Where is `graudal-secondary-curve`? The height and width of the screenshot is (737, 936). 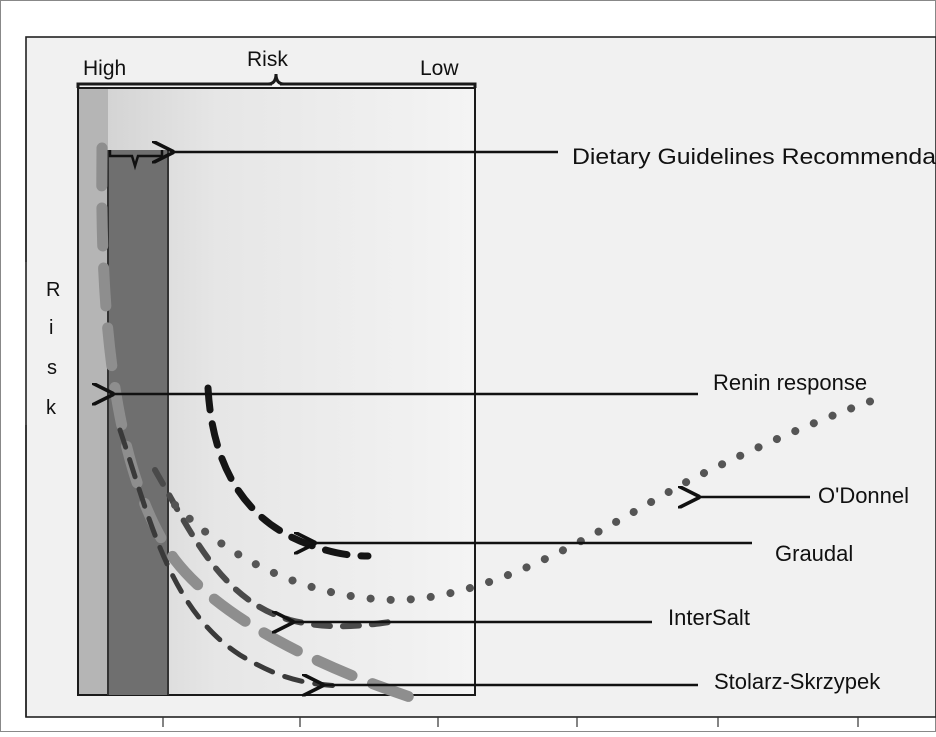 graudal-secondary-curve is located at coordinates (272, 548).